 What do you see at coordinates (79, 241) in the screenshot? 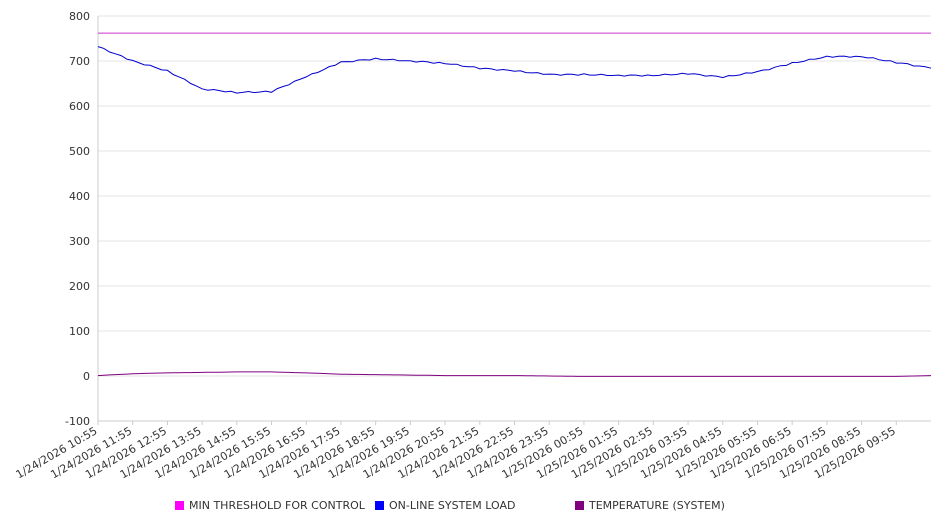
I see `y-tick-label: 300` at bounding box center [79, 241].